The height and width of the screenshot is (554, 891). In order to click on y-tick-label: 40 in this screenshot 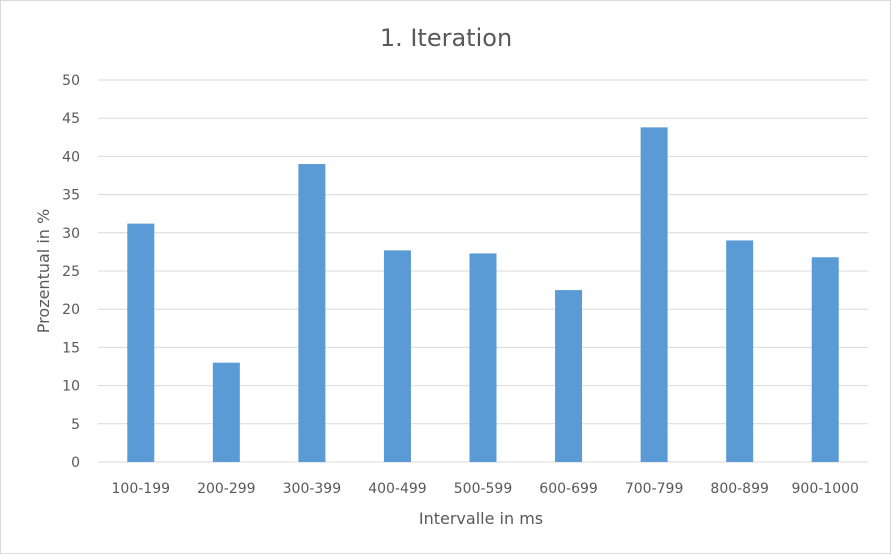, I will do `click(71, 157)`.